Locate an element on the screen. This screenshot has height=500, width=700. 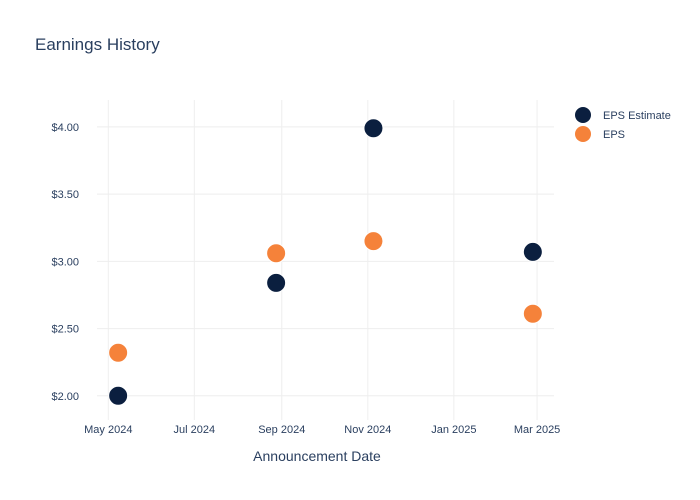
x-tick-label: May 2024 is located at coordinates (108, 430).